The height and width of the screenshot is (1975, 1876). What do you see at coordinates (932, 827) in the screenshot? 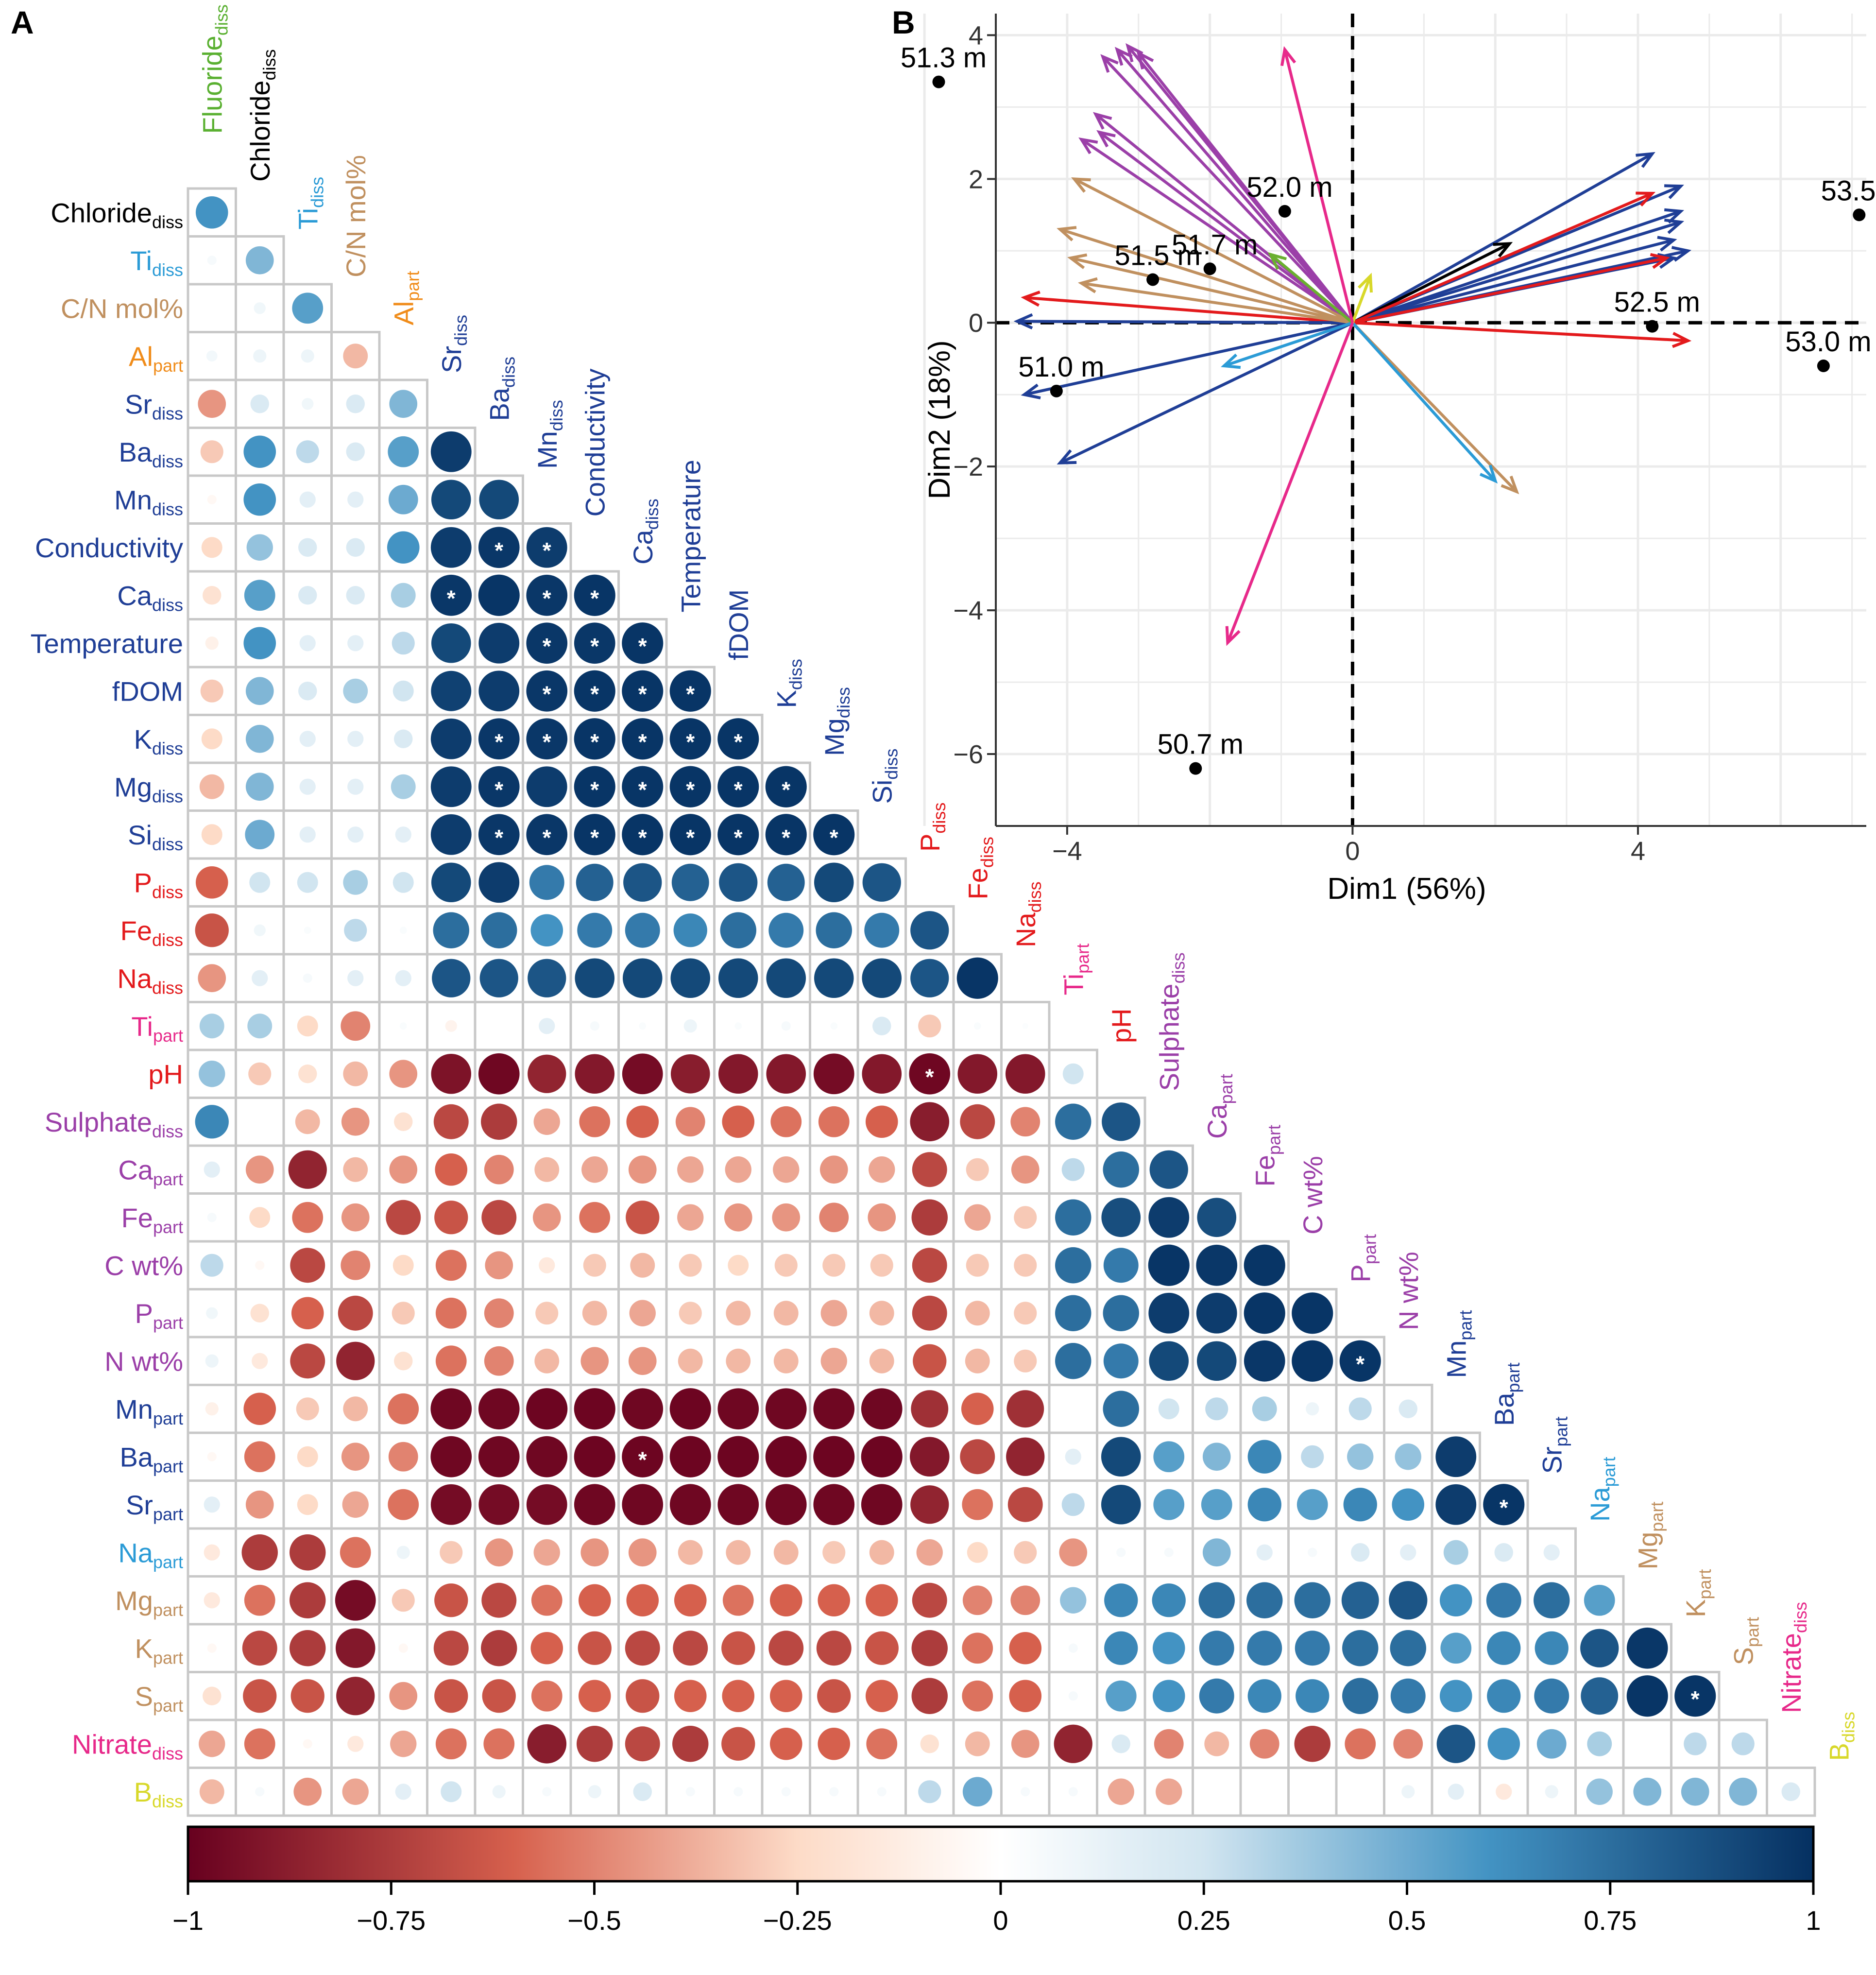
I see `column-label: Pdiss` at bounding box center [932, 827].